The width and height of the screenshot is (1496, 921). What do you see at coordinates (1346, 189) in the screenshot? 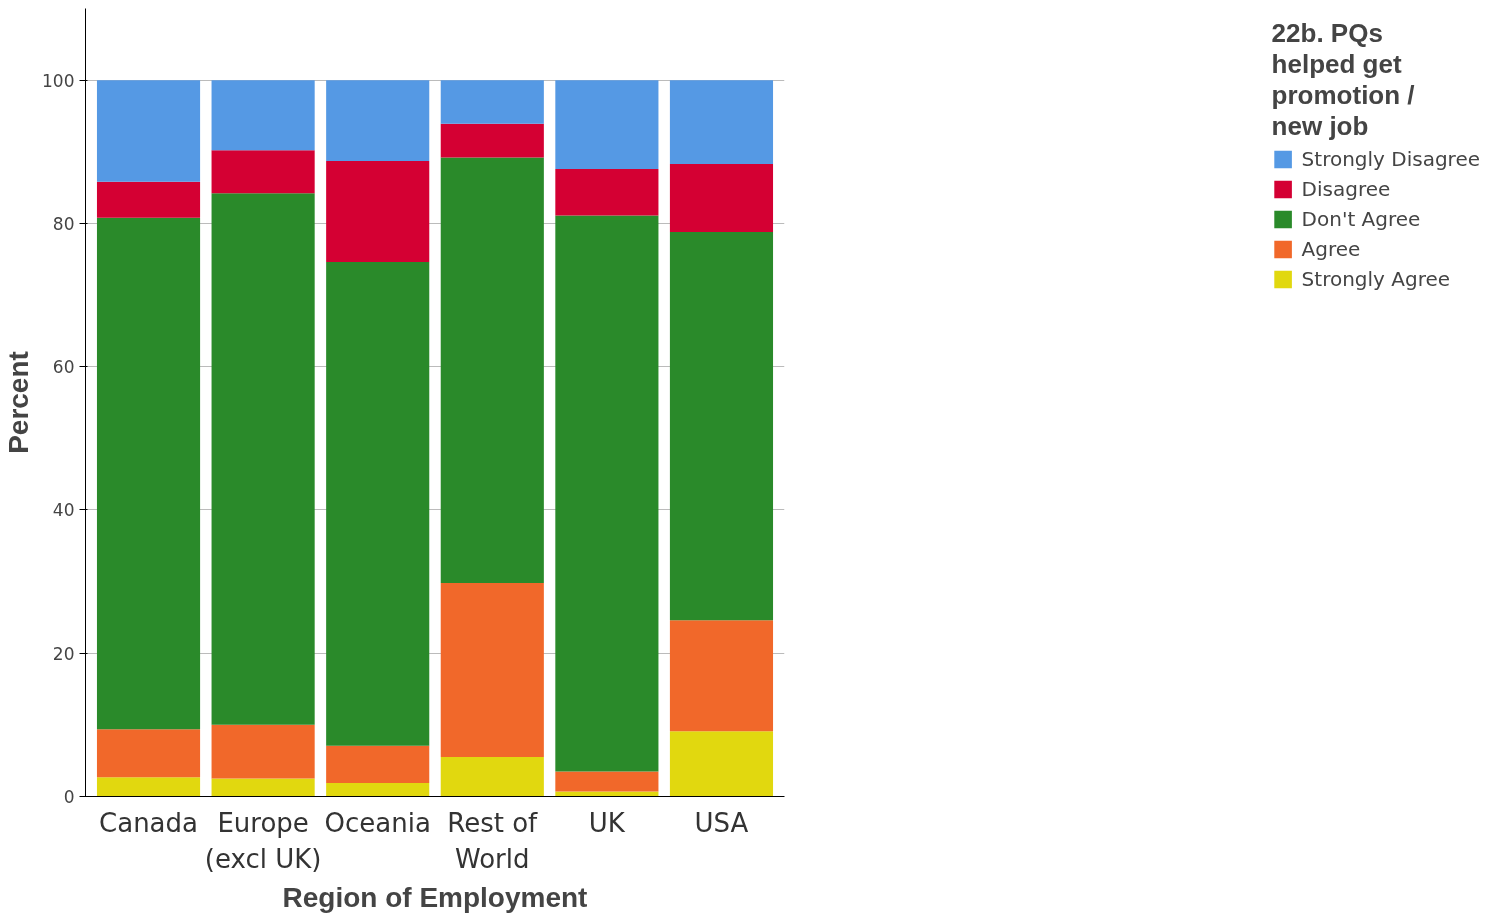
I see `legend-label: Disagree` at bounding box center [1346, 189].